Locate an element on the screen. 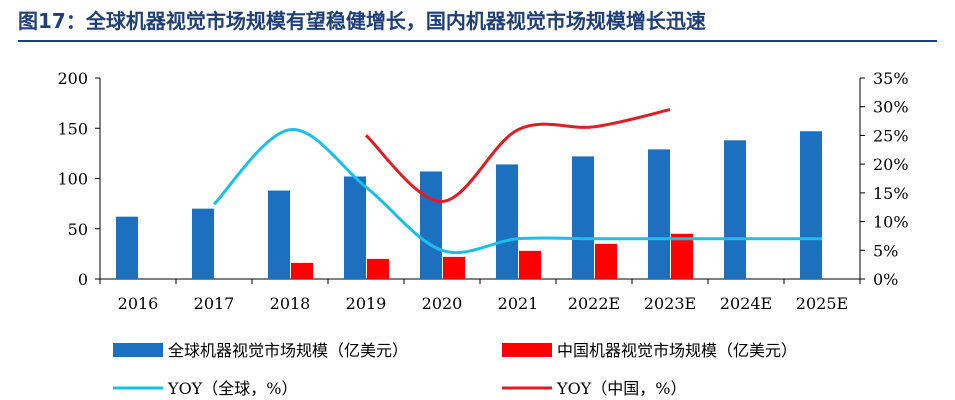 Image resolution: width=955 pixels, height=400 pixels. y-left-tick-label: 200 is located at coordinates (72, 78).